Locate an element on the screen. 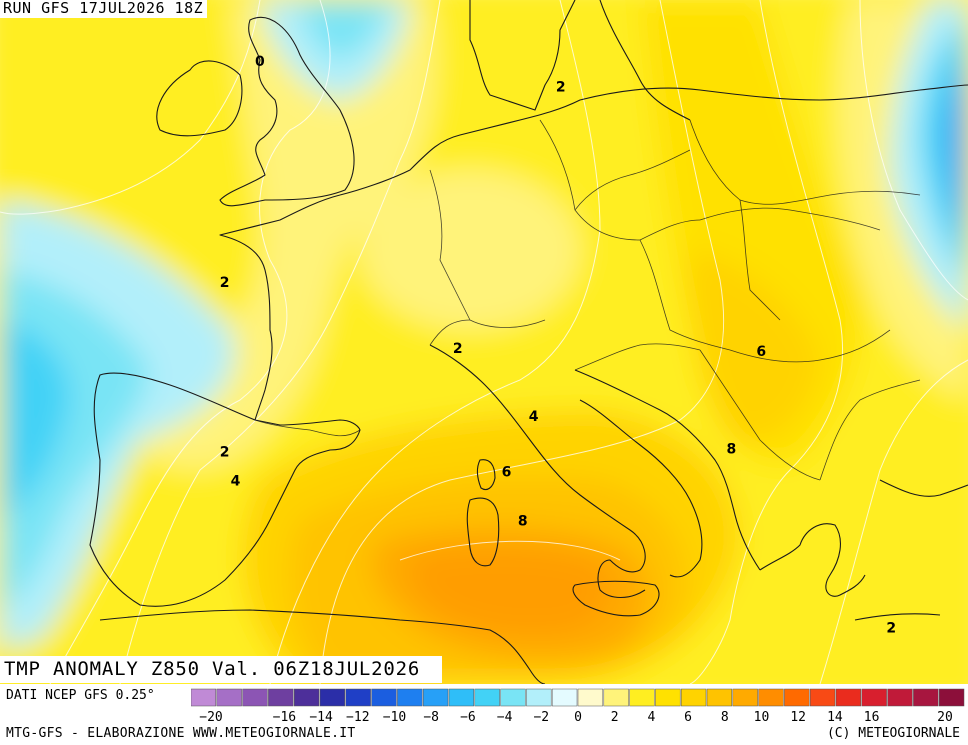 The width and height of the screenshot is (968, 745). legend-tick: −12 is located at coordinates (357, 717).